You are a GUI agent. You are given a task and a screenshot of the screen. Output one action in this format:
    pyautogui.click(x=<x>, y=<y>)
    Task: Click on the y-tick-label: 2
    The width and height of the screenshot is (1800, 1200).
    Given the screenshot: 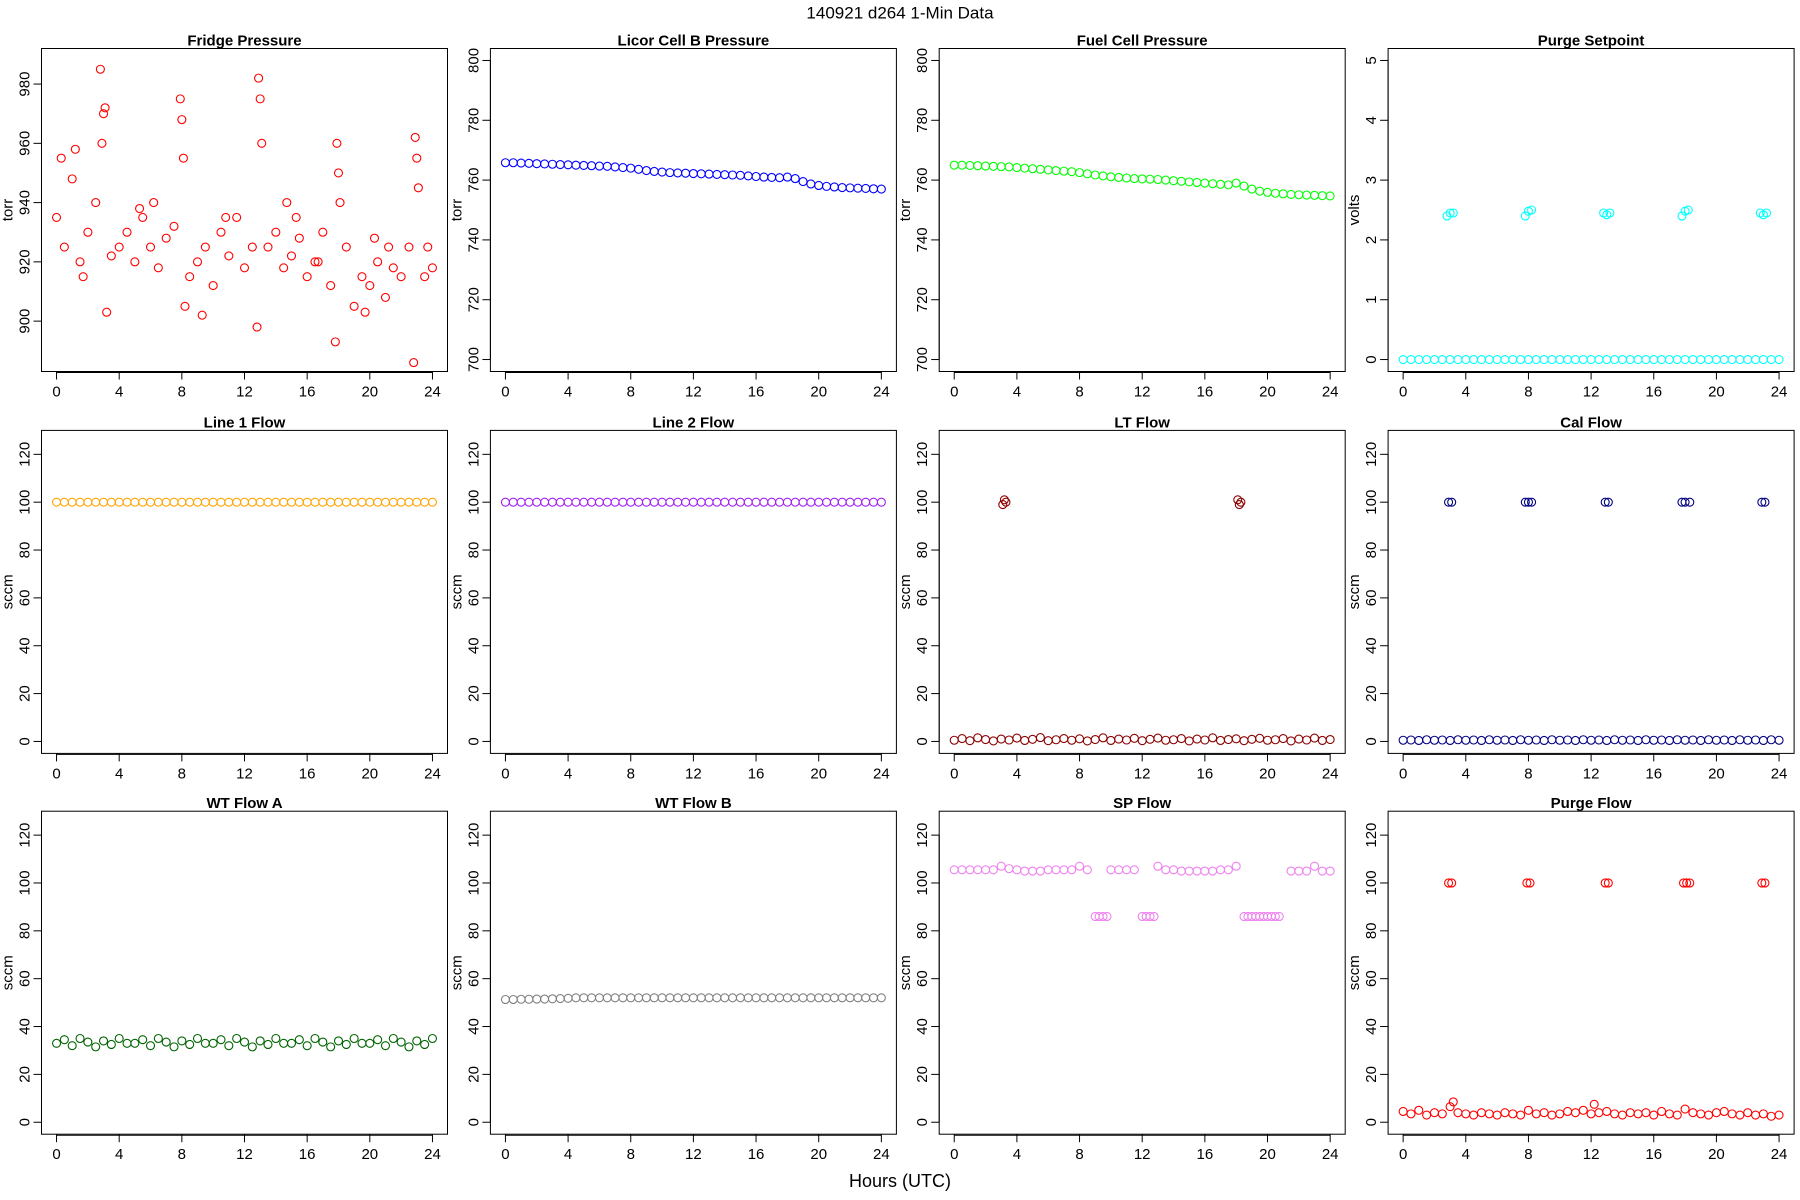 What is the action you would take?
    pyautogui.click(x=1371, y=240)
    